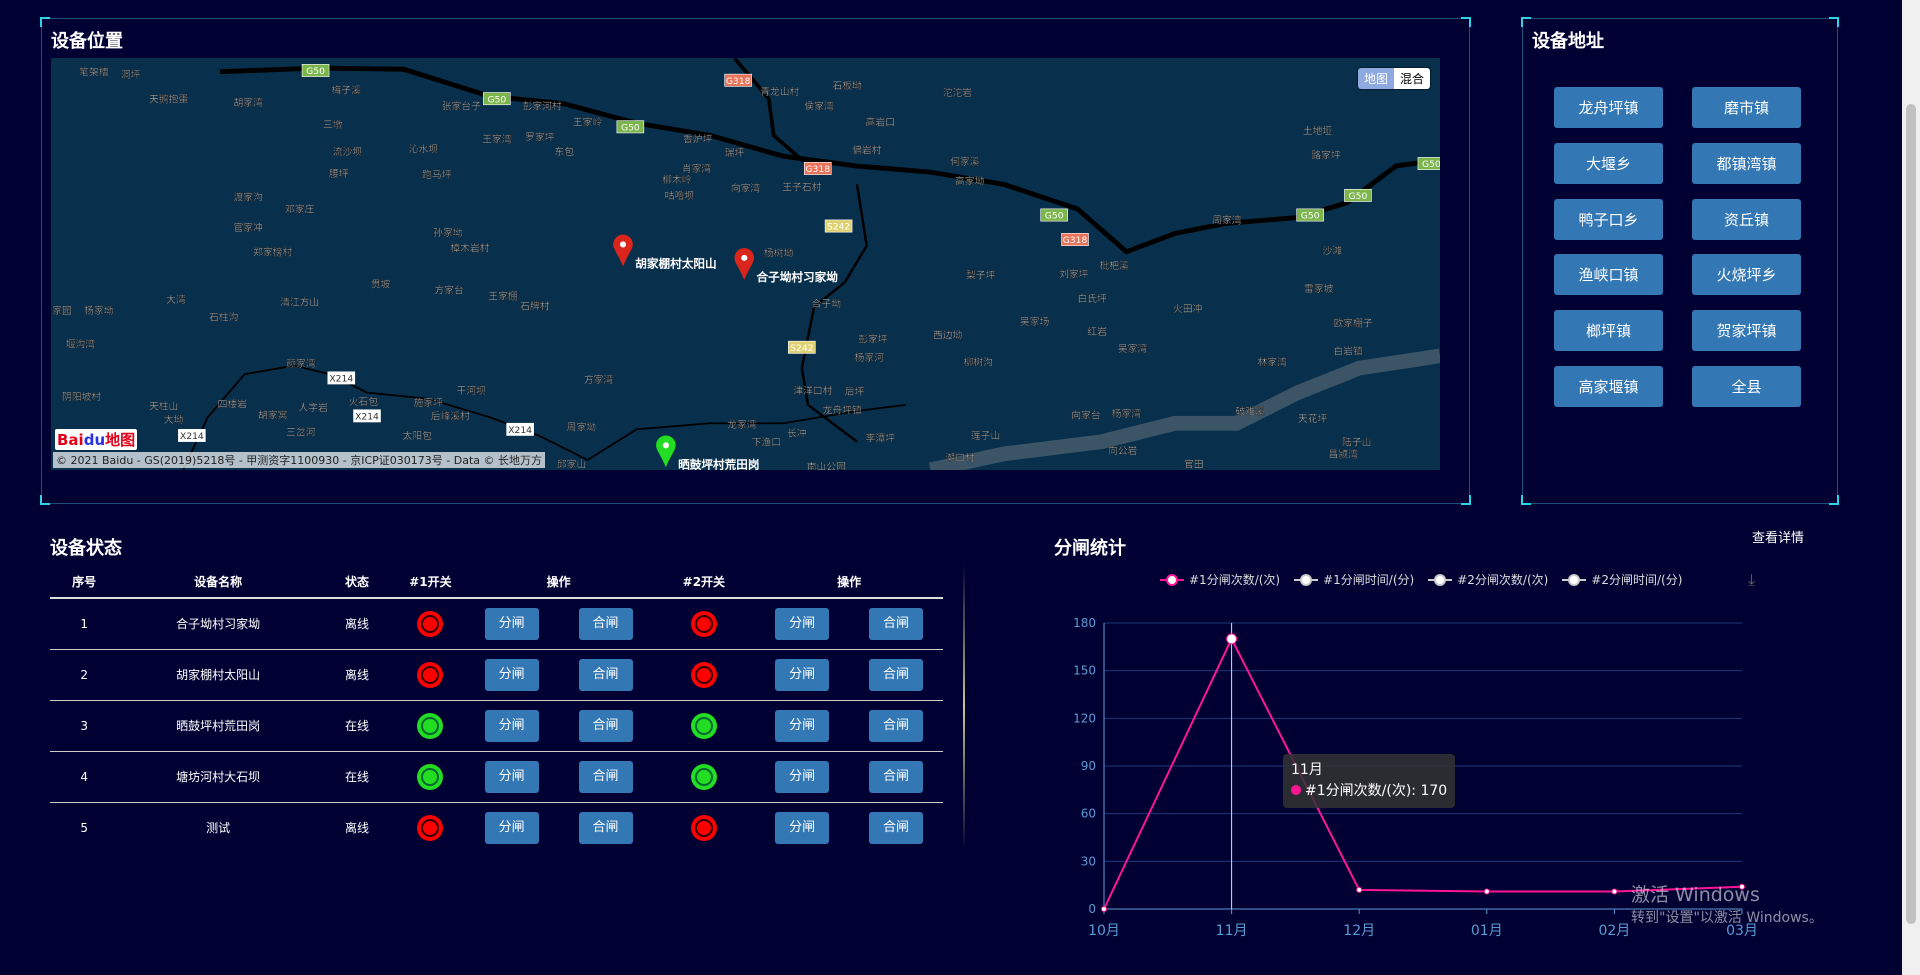 The width and height of the screenshot is (1920, 975). What do you see at coordinates (786, 266) in the screenshot?
I see `device-marker: 合子坳村习家坳` at bounding box center [786, 266].